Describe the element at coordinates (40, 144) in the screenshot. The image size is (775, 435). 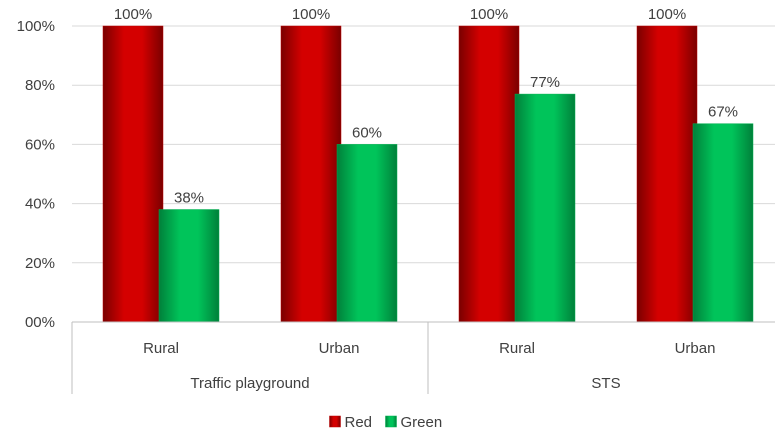
I see `y-tick-label: 60%` at that location.